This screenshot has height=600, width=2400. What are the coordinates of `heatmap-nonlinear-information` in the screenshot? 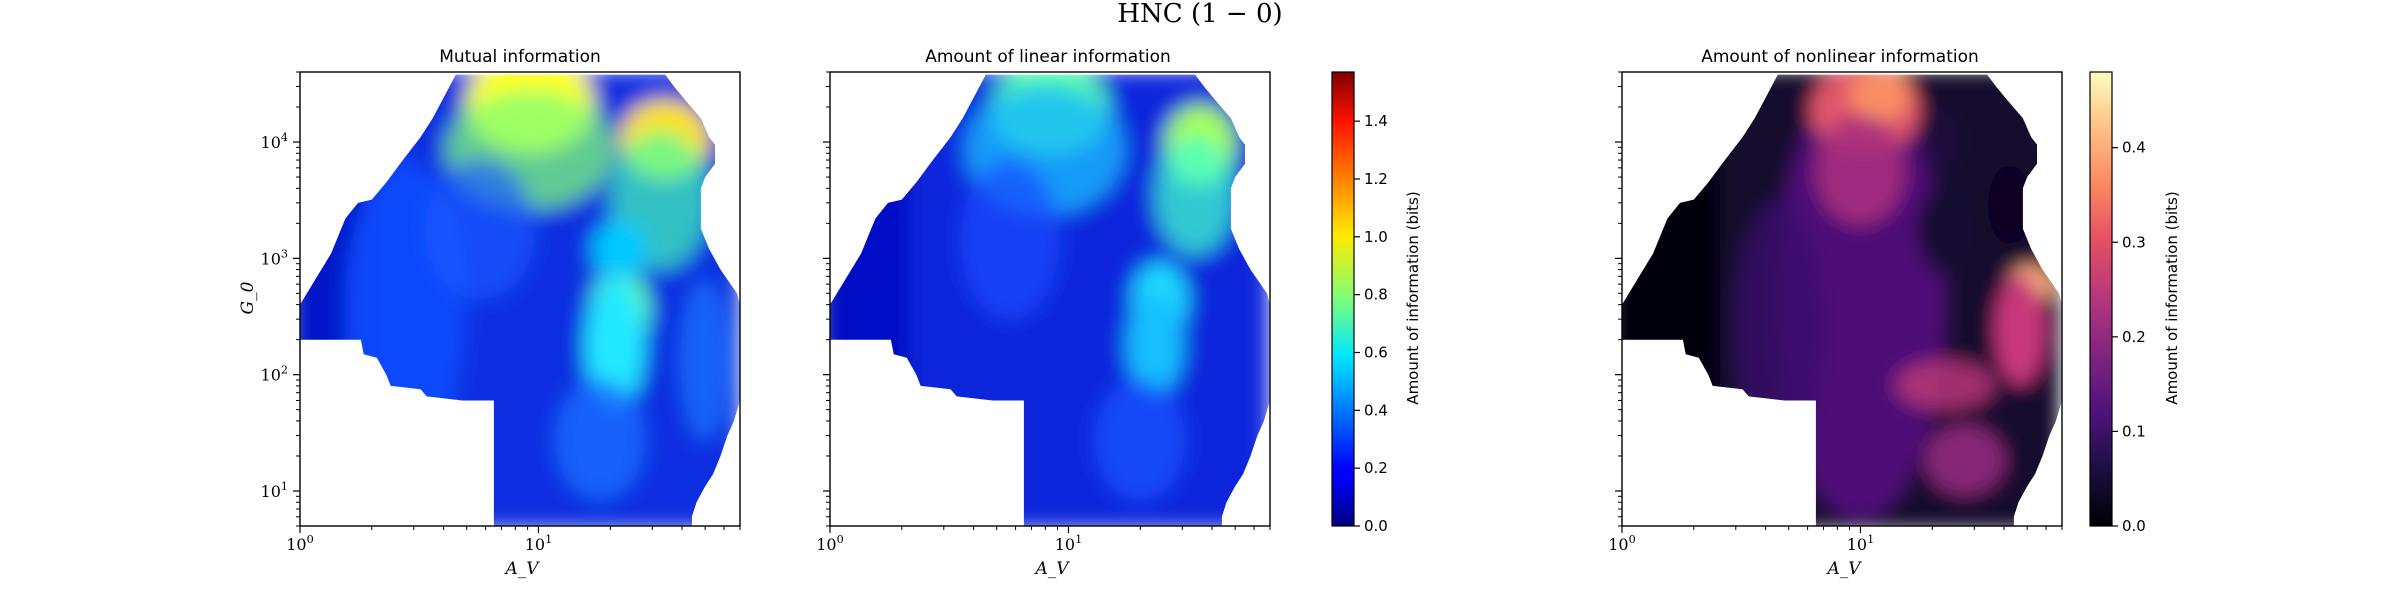 It's located at (1841, 300).